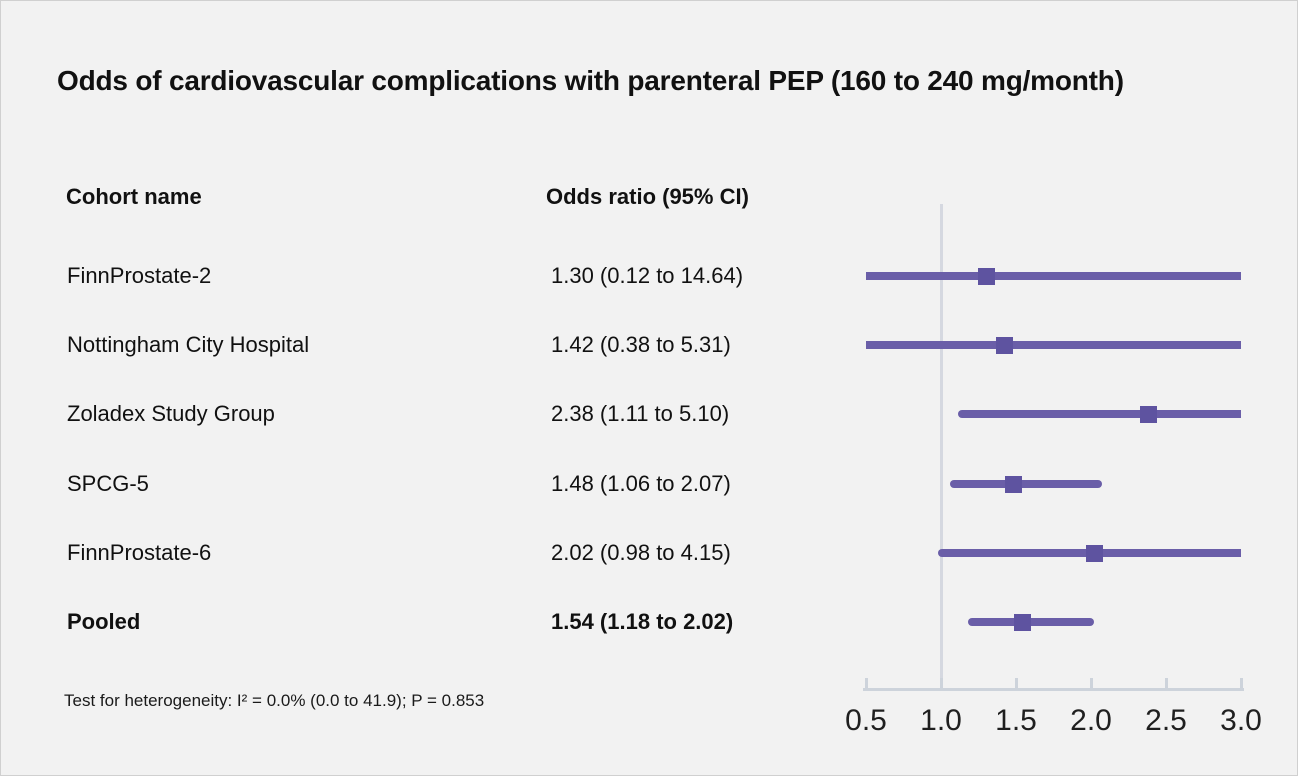  I want to click on x-tick-label: 2.5, so click(1166, 720).